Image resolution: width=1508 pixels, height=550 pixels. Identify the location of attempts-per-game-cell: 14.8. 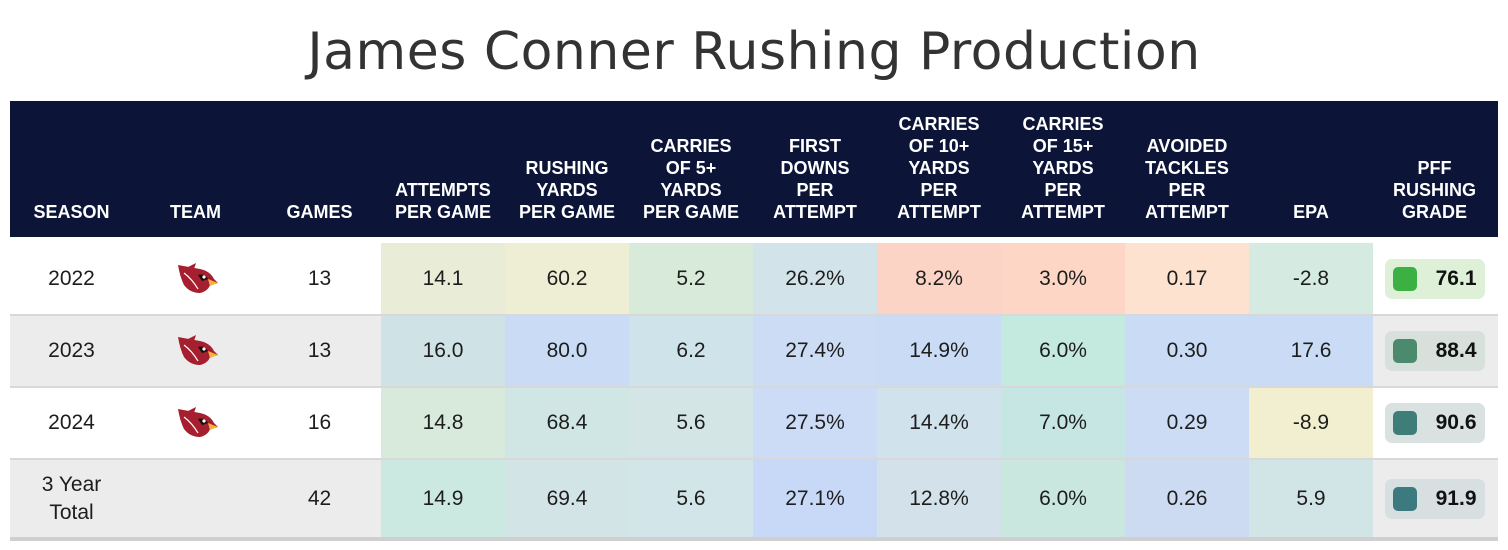
(443, 423).